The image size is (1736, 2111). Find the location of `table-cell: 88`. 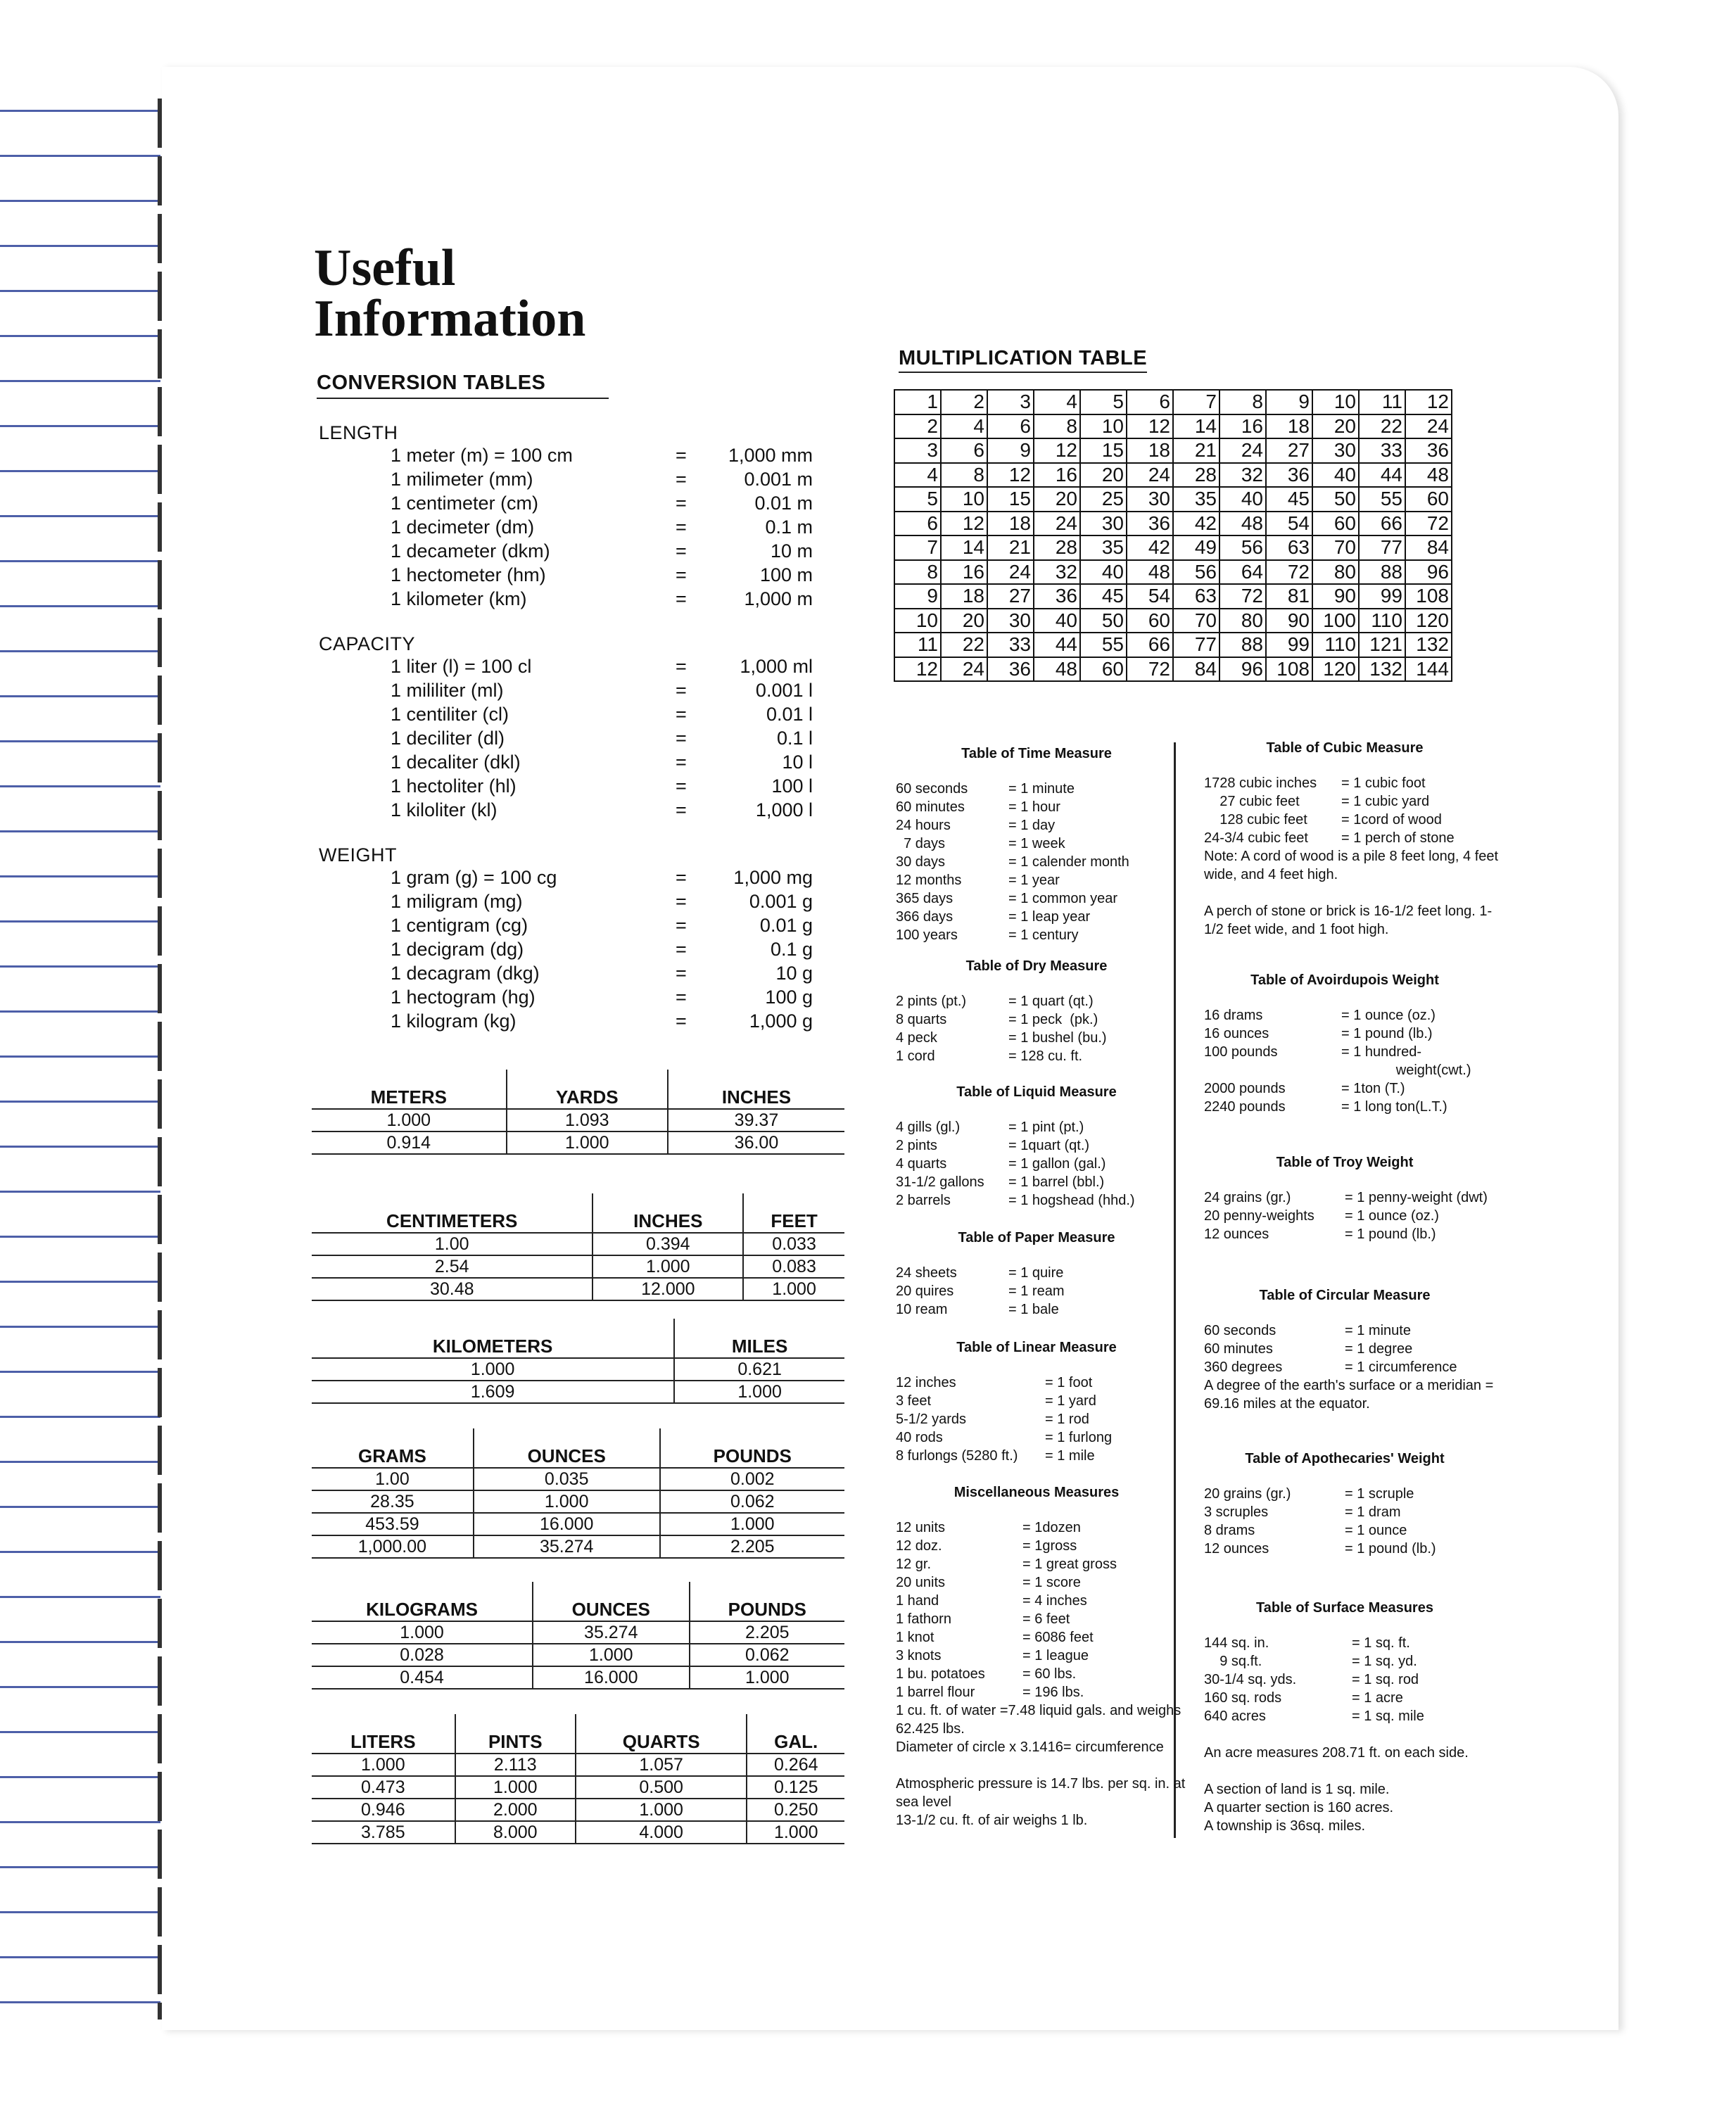

table-cell: 88 is located at coordinates (1382, 572).